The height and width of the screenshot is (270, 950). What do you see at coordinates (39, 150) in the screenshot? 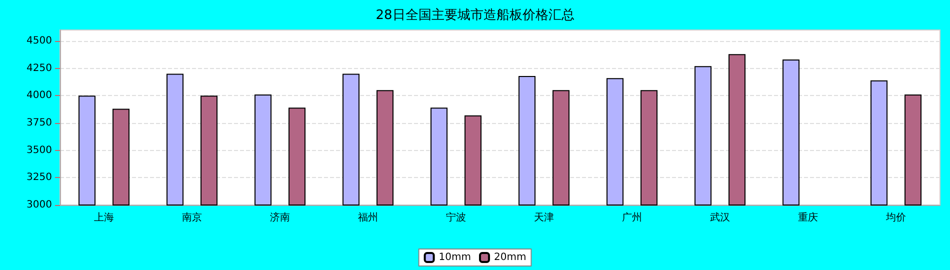
I see `y-tick-label: 3500` at bounding box center [39, 150].